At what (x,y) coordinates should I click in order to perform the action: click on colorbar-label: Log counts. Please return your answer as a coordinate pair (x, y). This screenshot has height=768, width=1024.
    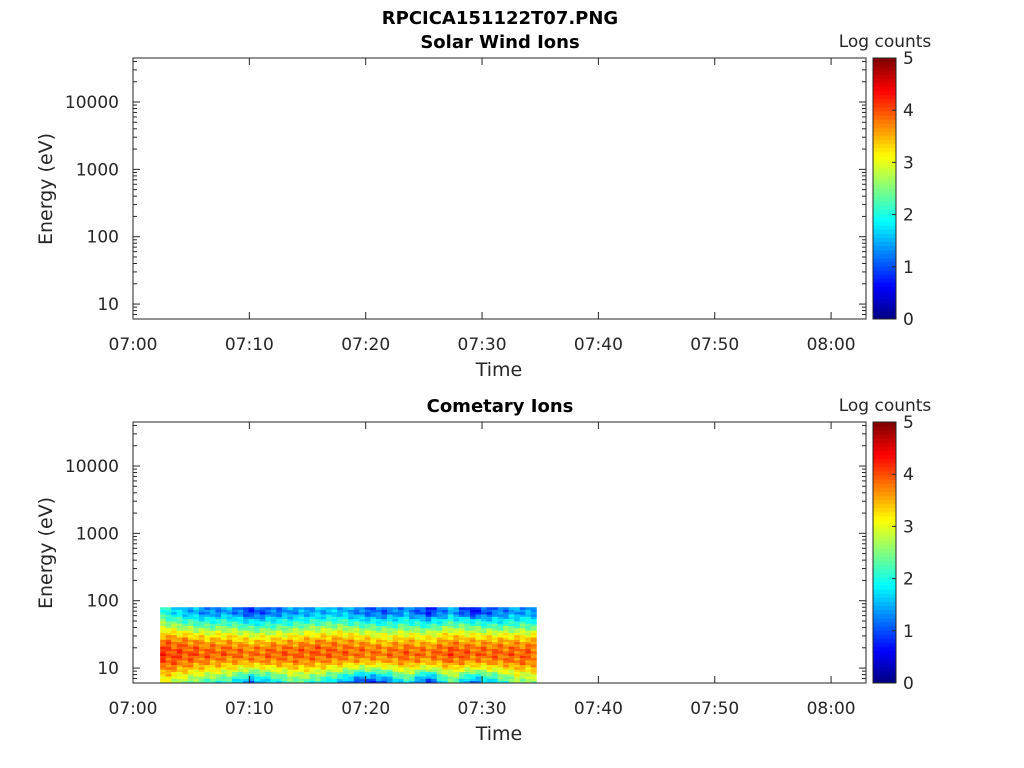
    Looking at the image, I should click on (885, 406).